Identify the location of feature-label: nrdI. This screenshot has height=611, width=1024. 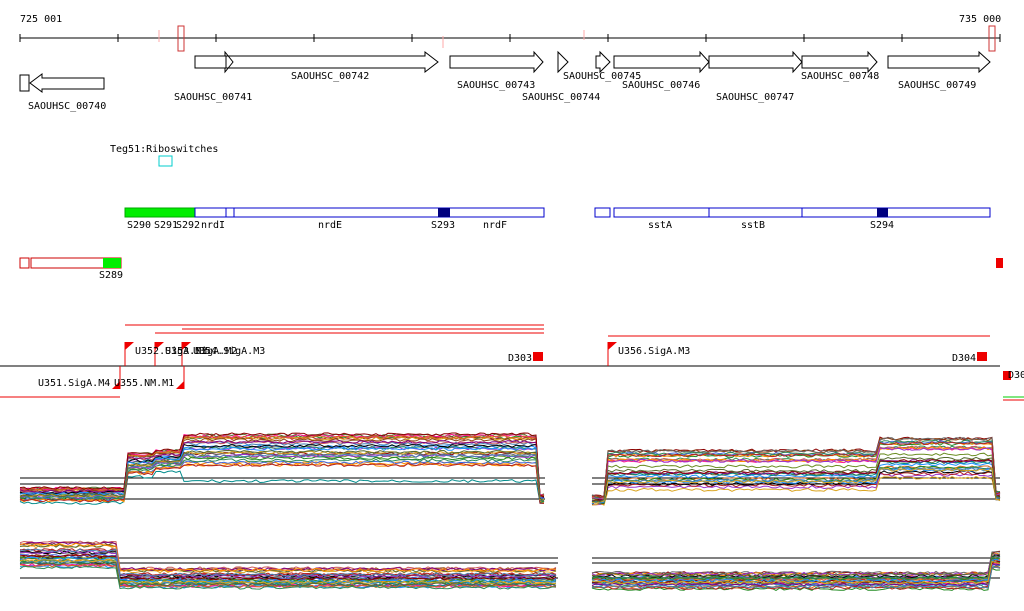
(213, 225).